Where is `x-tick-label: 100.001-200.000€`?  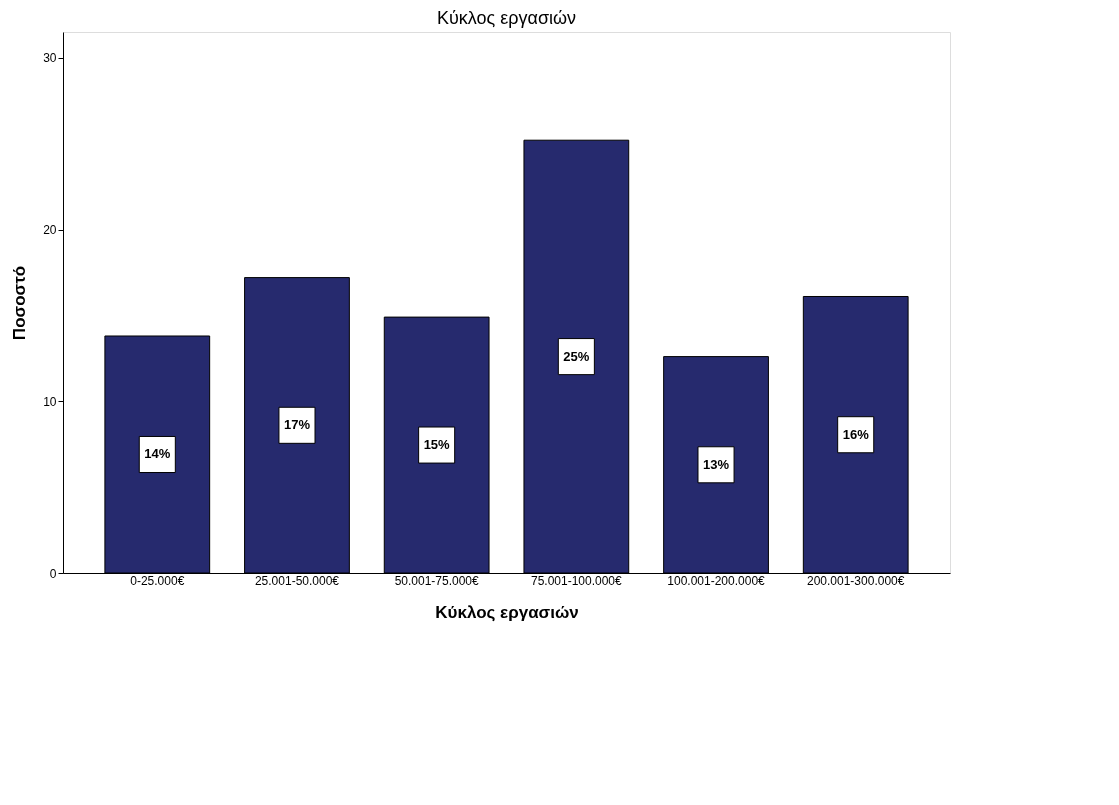 x-tick-label: 100.001-200.000€ is located at coordinates (716, 580).